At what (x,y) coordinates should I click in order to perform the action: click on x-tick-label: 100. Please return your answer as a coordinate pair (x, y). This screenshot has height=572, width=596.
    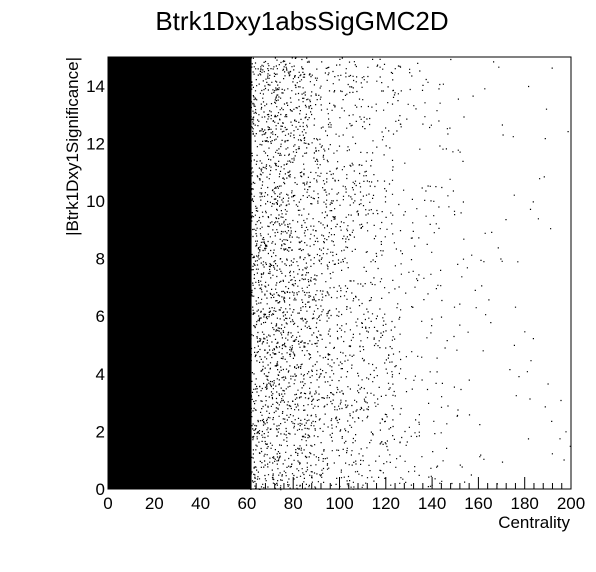
    Looking at the image, I should click on (339, 503).